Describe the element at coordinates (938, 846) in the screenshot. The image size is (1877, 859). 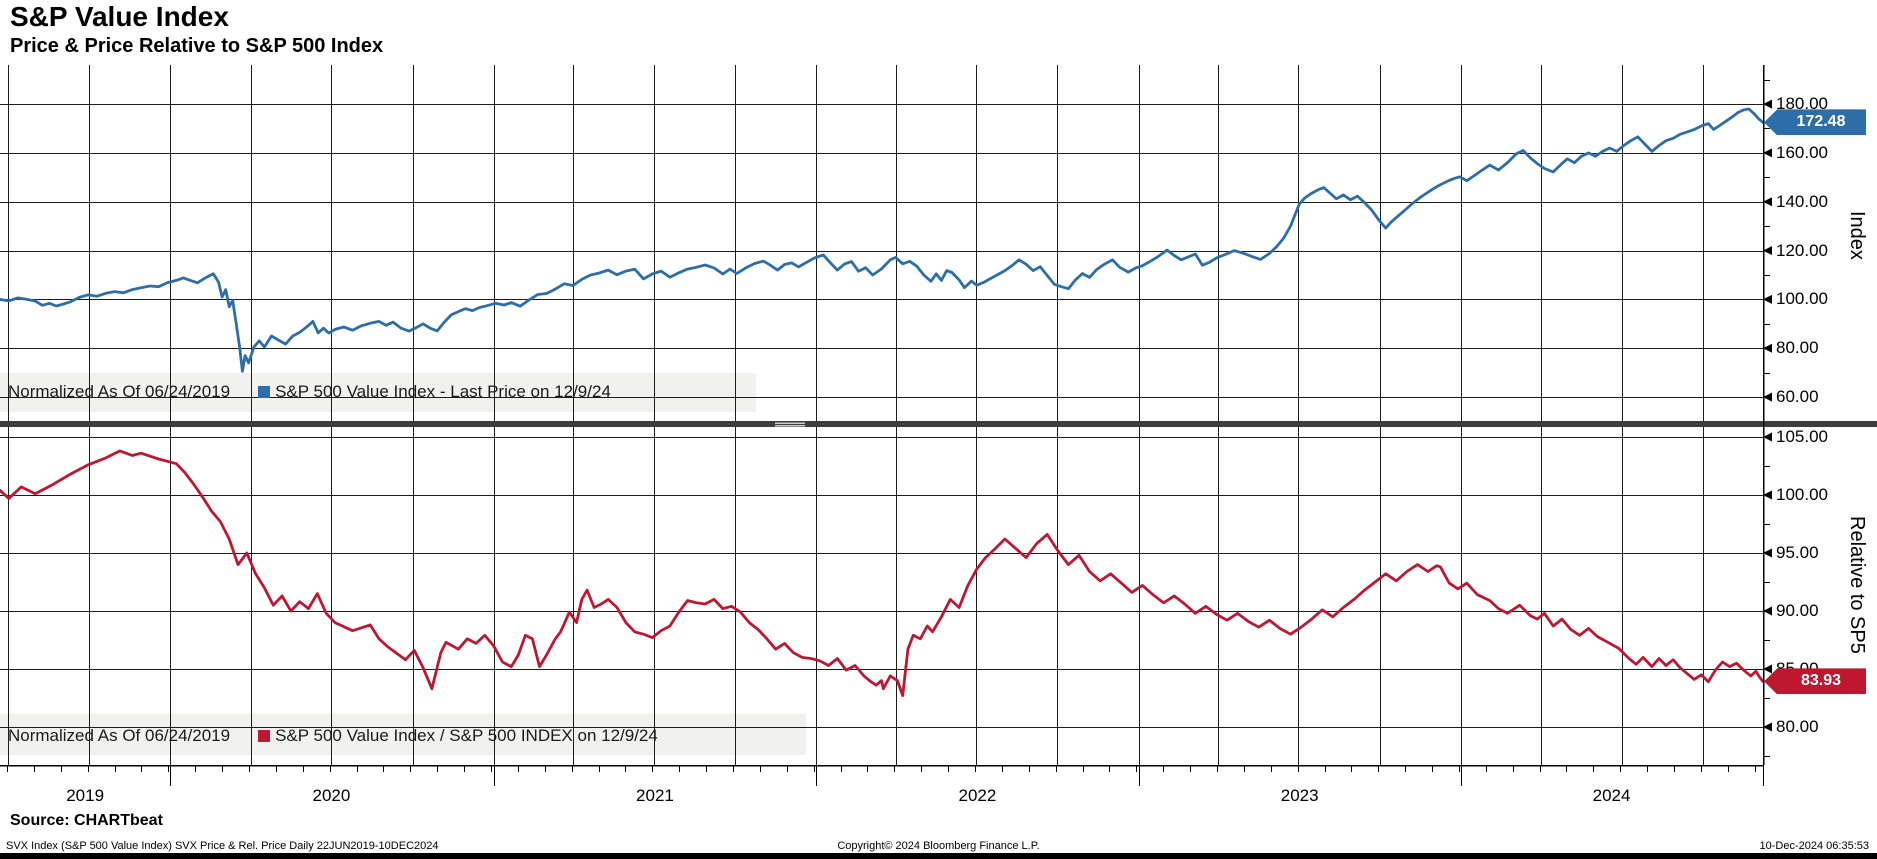
I see `footer-copyright: Copyright© 2024 Bloomberg Finance L.P.` at that location.